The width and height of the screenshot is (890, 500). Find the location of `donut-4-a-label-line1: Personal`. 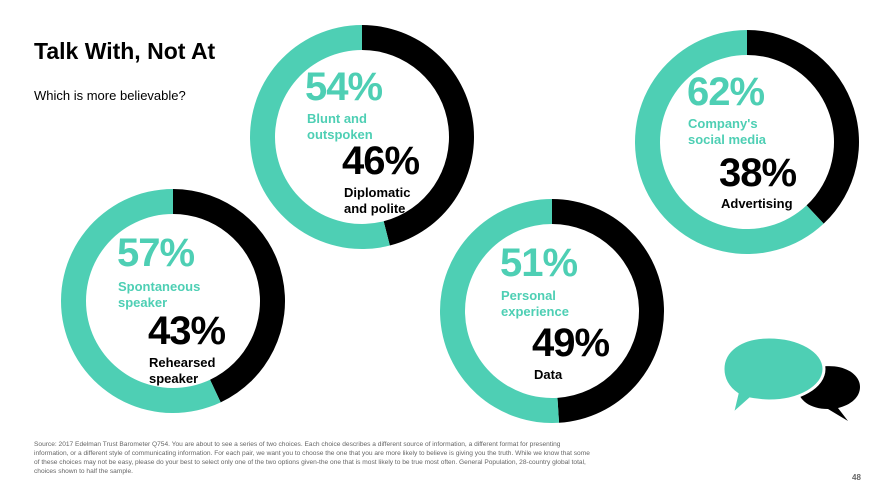

donut-4-a-label-line1: Personal is located at coordinates (528, 295).